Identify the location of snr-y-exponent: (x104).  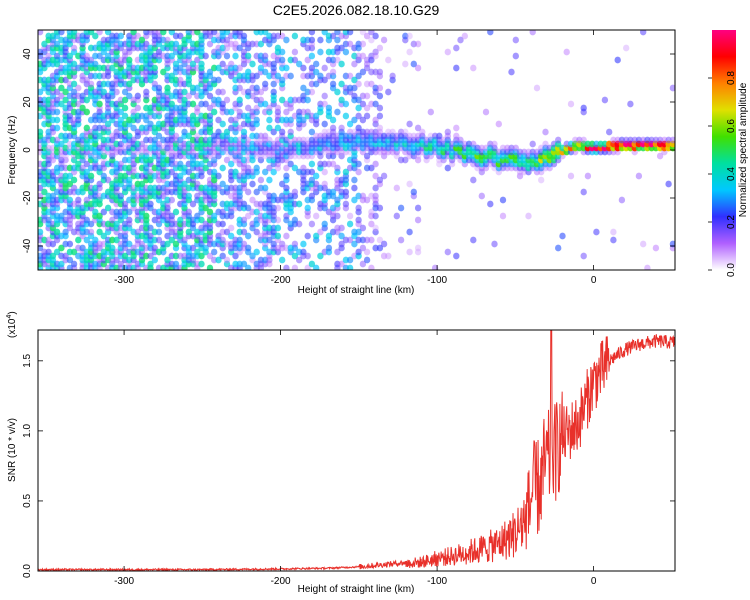
(12, 324).